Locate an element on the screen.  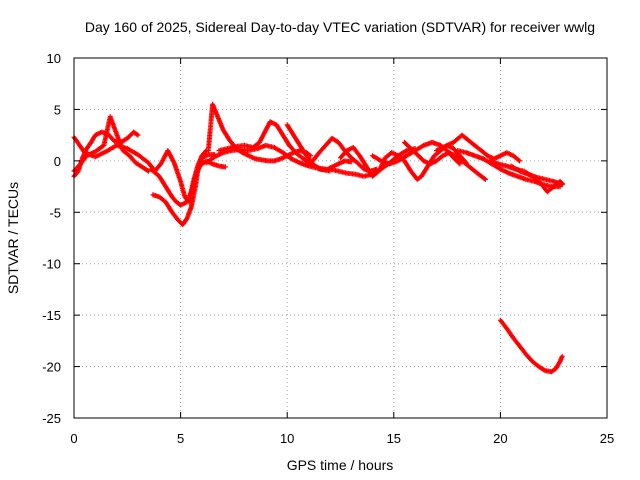
x-tick-label: 15 is located at coordinates (394, 438).